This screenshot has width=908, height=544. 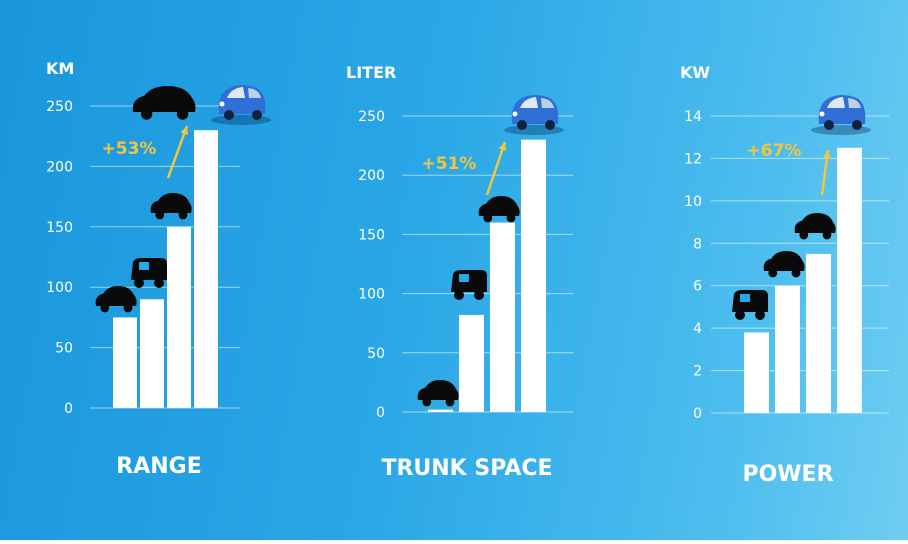 I want to click on range-tick-label: 250, so click(x=59, y=107).